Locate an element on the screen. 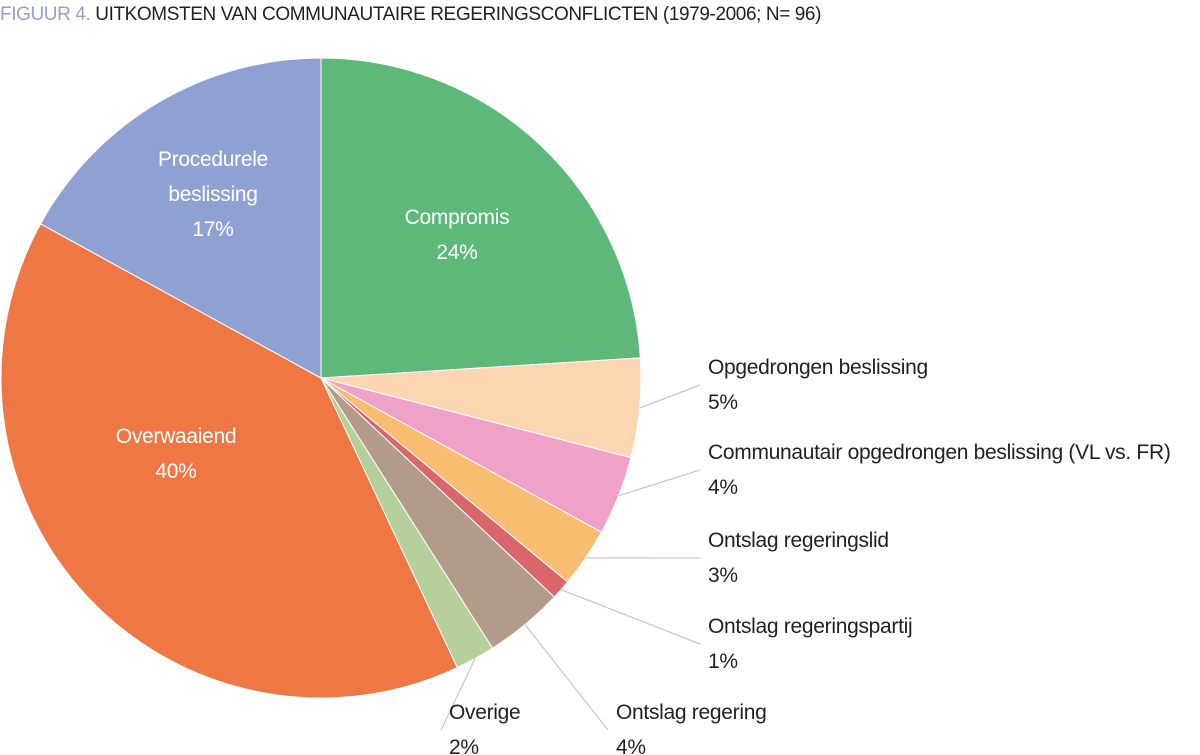 This screenshot has width=1200, height=755. category-label: Overige is located at coordinates (485, 712).